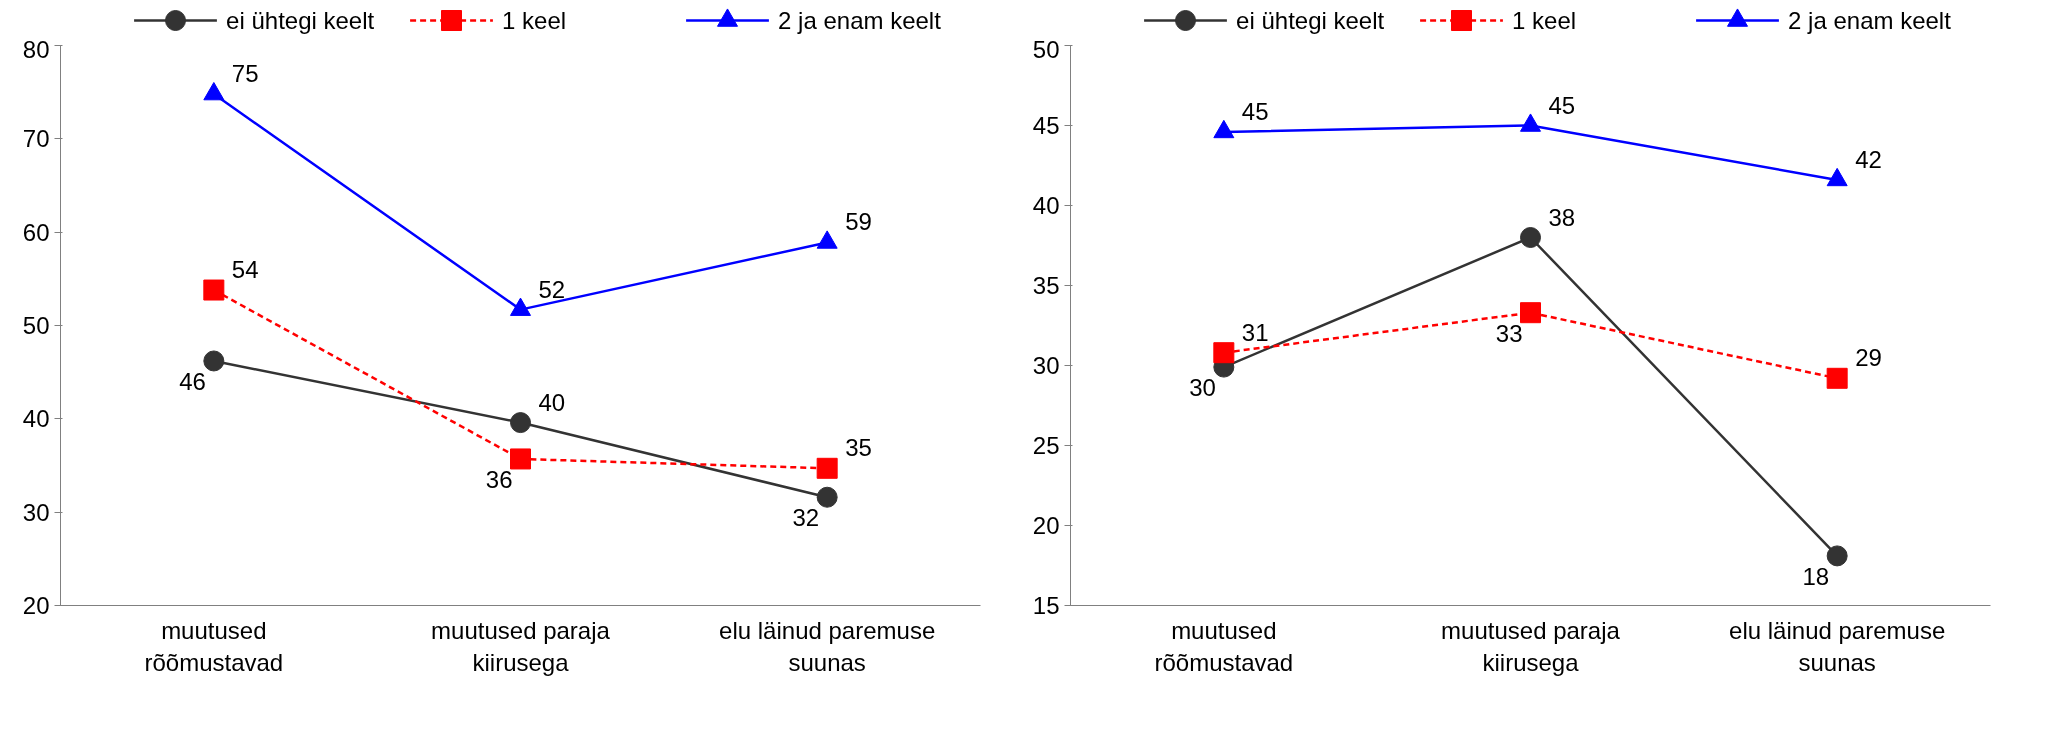 The width and height of the screenshot is (2065, 736). What do you see at coordinates (552, 402) in the screenshot?
I see `data-label: 40` at bounding box center [552, 402].